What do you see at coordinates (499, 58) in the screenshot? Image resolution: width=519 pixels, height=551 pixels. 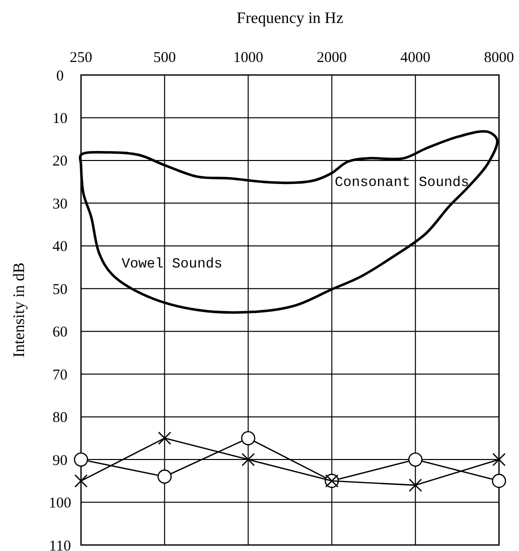 I see `x-tick-label: 8000` at bounding box center [499, 58].